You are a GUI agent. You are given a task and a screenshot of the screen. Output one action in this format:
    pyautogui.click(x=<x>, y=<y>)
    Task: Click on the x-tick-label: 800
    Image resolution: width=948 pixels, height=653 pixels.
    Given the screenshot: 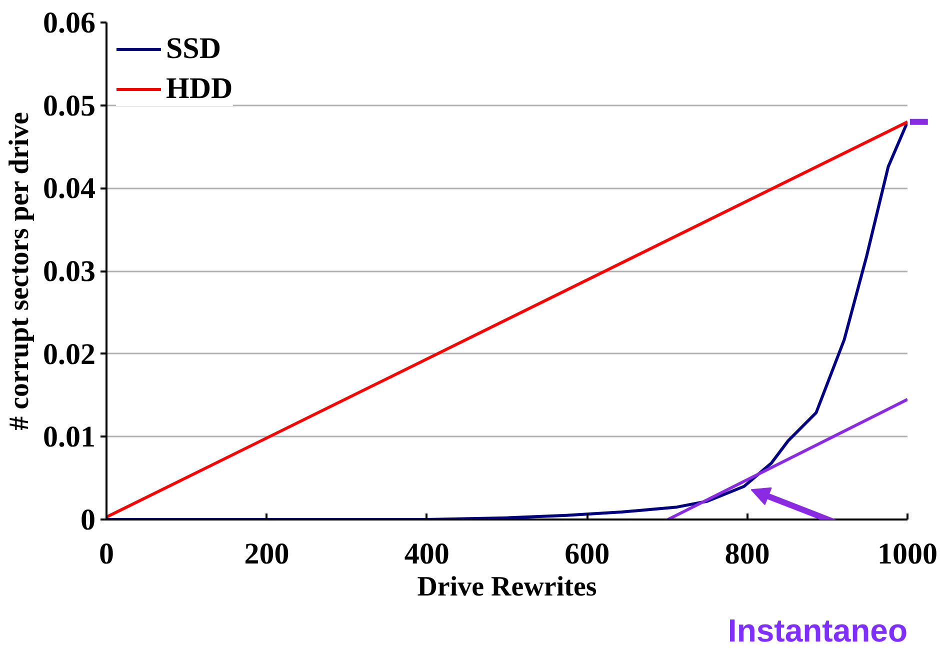 What is the action you would take?
    pyautogui.click(x=747, y=554)
    